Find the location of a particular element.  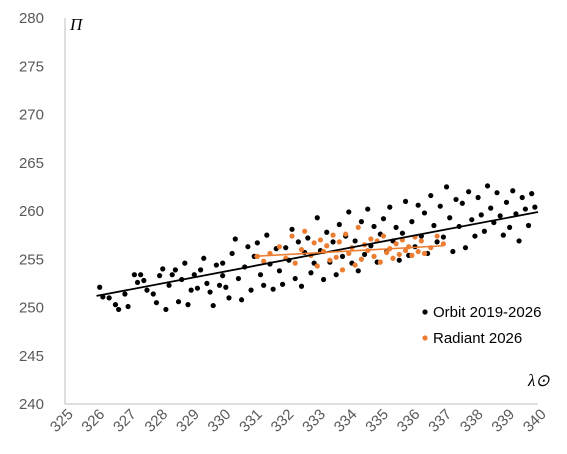

x-tick-label: 334 is located at coordinates (346, 421).